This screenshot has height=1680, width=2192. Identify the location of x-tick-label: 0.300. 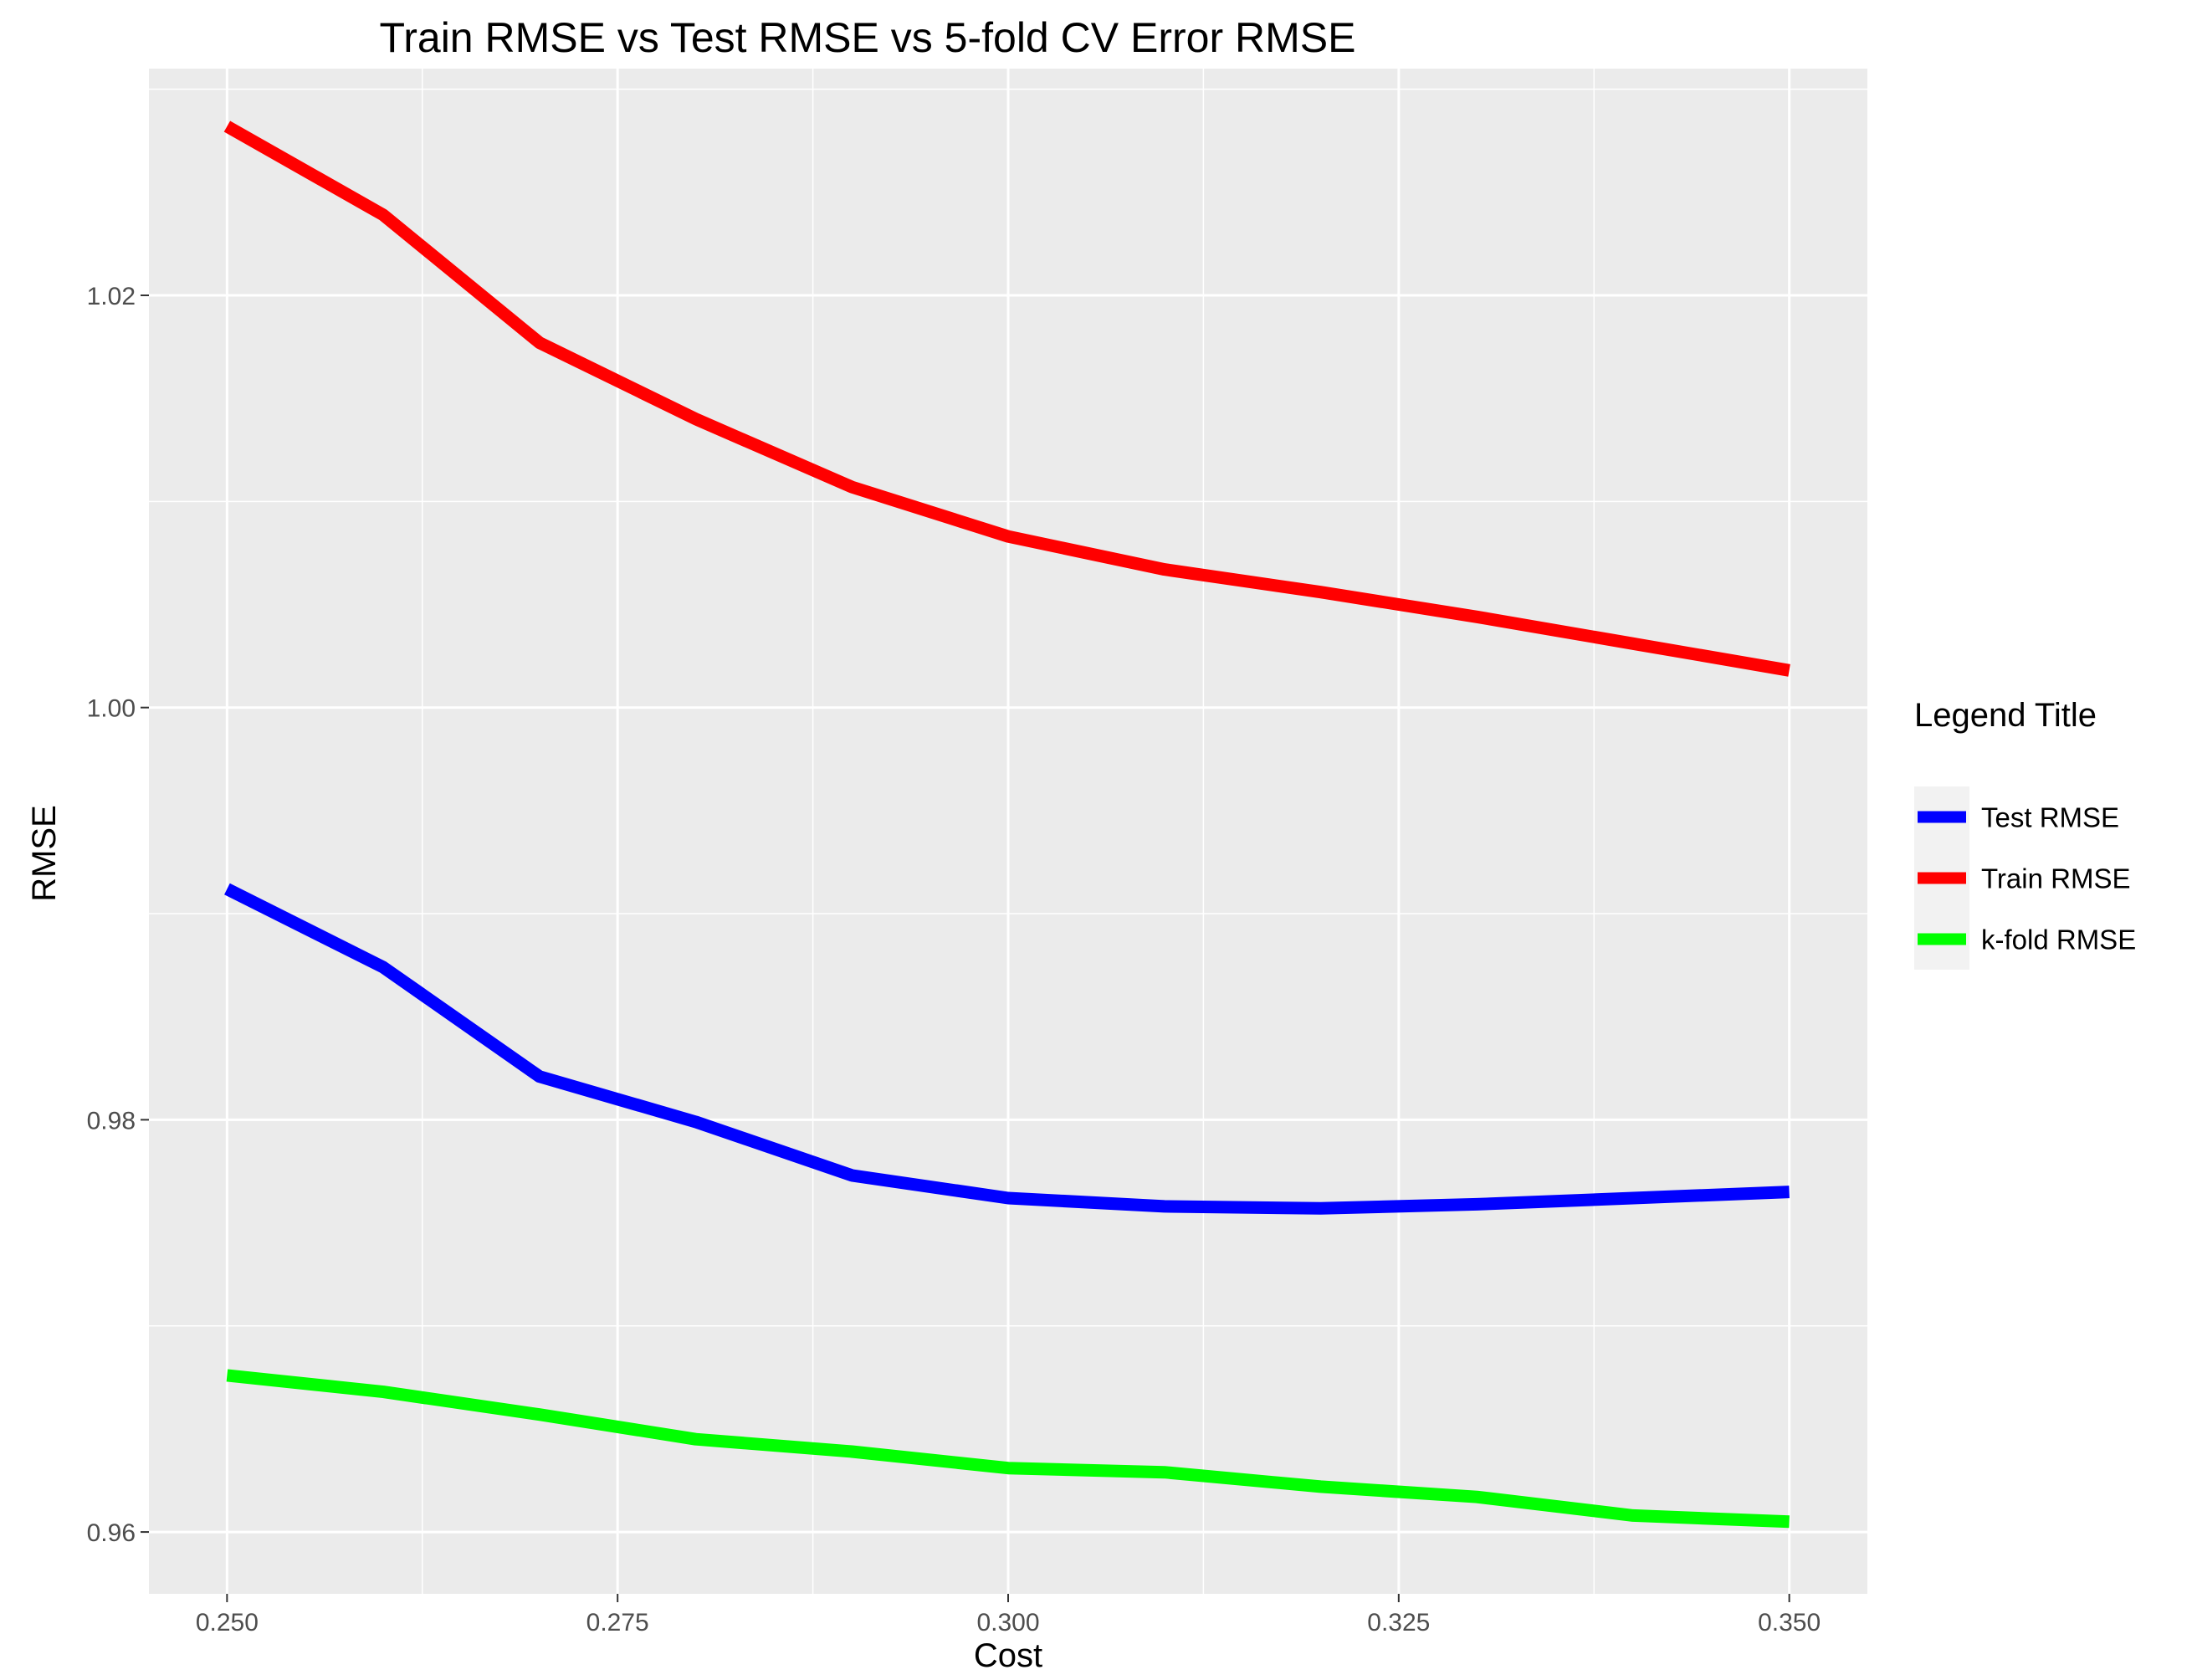
(1008, 1622).